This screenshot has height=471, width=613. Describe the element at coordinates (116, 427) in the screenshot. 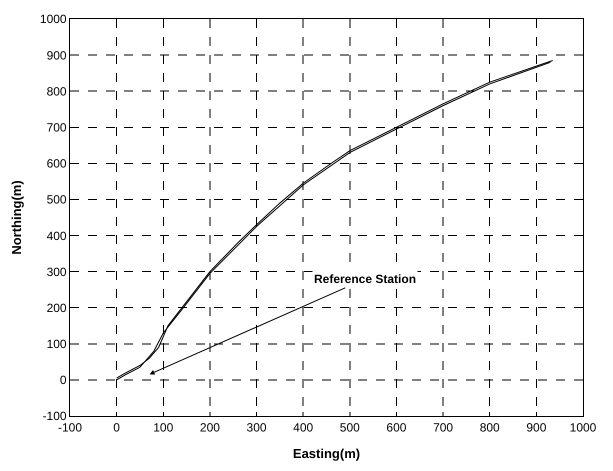

I see `x-tick-label: 0` at that location.